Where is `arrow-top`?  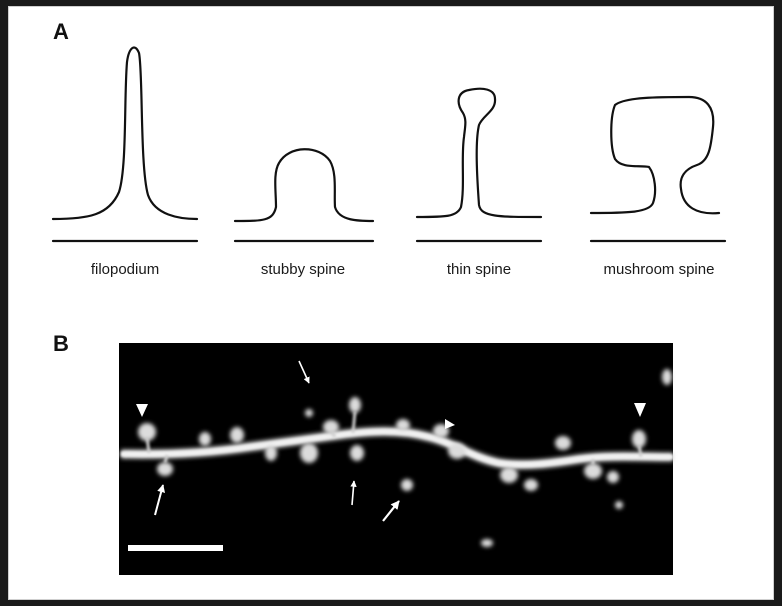
arrow-top is located at coordinates (304, 372).